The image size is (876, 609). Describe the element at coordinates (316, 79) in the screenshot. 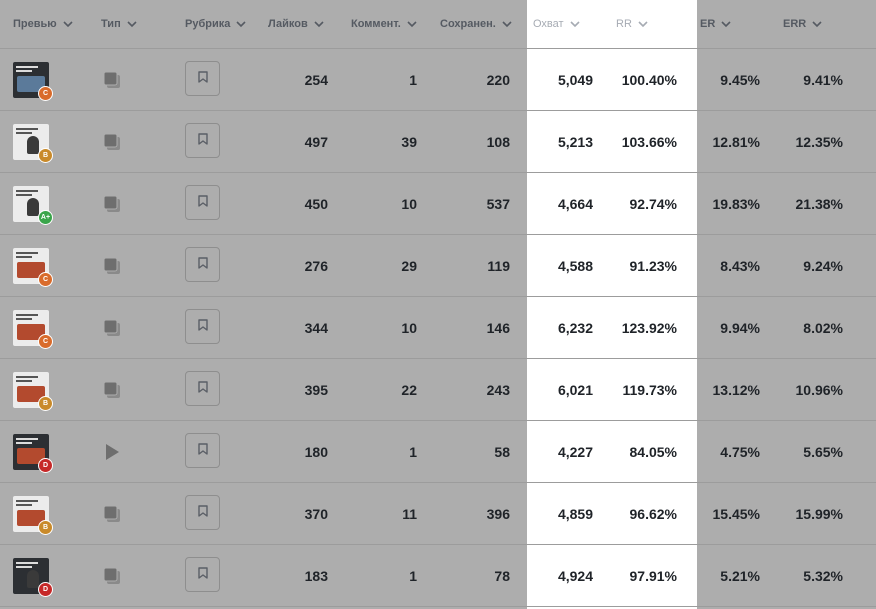

I see `likes-cell: 254` at that location.